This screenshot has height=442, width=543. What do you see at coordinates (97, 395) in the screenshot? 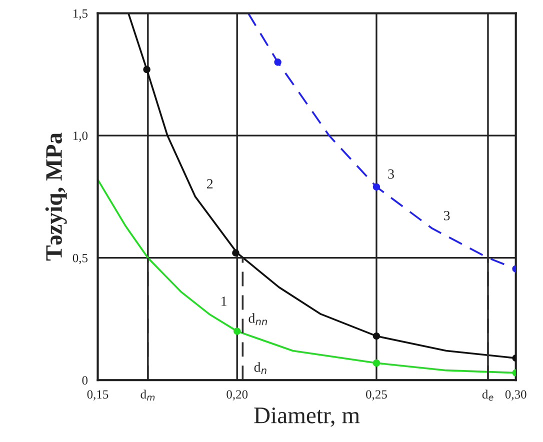
I see `x-tick-label: 0,15` at bounding box center [97, 395].